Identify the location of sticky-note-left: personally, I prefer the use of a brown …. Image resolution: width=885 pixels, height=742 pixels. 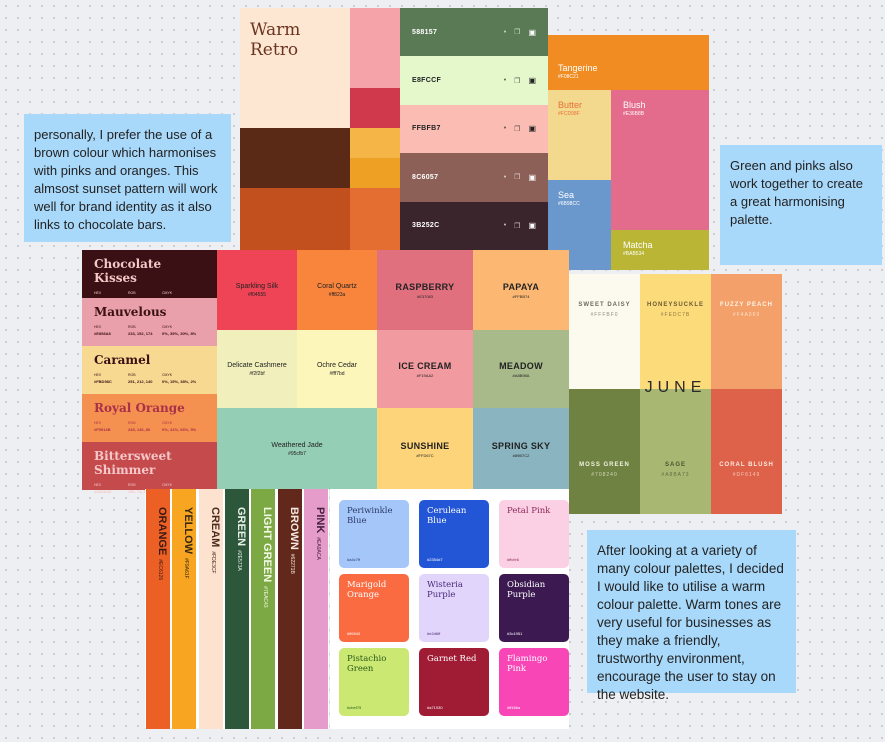
(127, 178).